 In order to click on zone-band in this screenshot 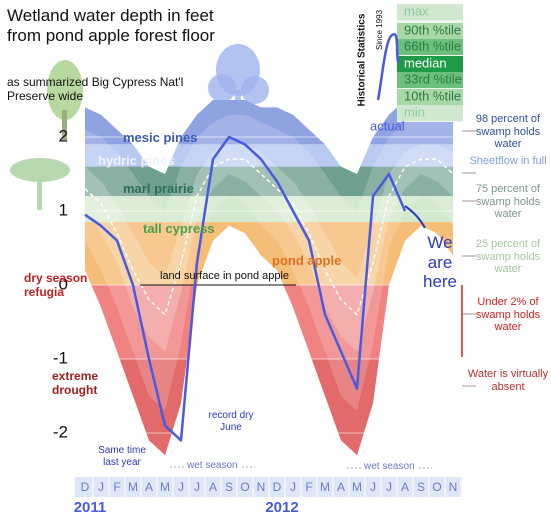, I will do `click(269, 209)`.